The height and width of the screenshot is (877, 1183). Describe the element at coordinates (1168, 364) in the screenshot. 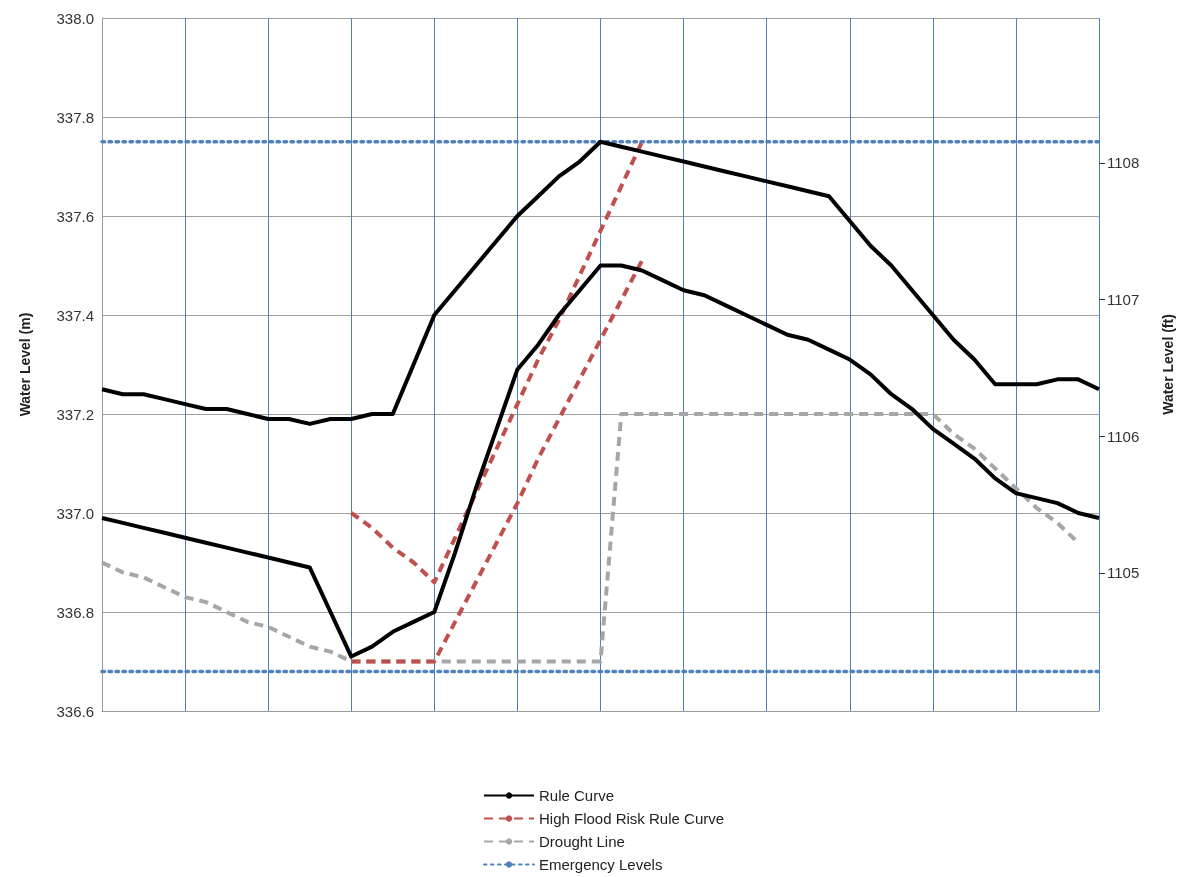

I see `y2-axis-title: Water Level (ft)` at that location.